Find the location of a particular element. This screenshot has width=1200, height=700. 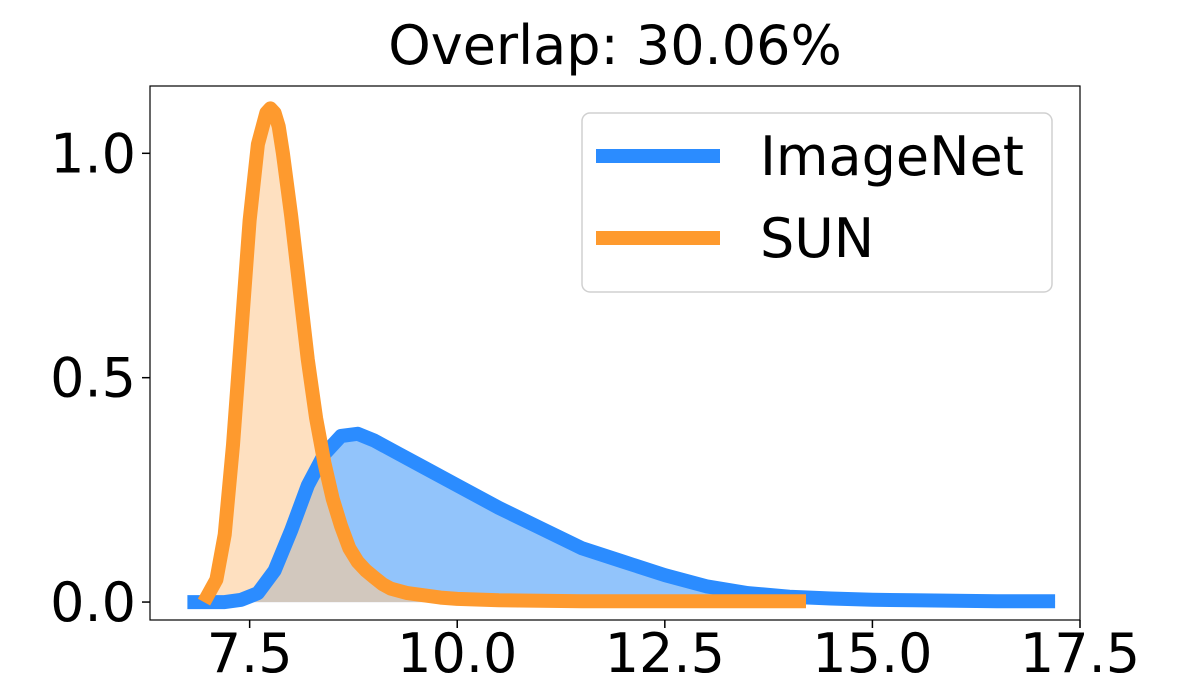

legend: ImageNet SUN is located at coordinates (817, 202).